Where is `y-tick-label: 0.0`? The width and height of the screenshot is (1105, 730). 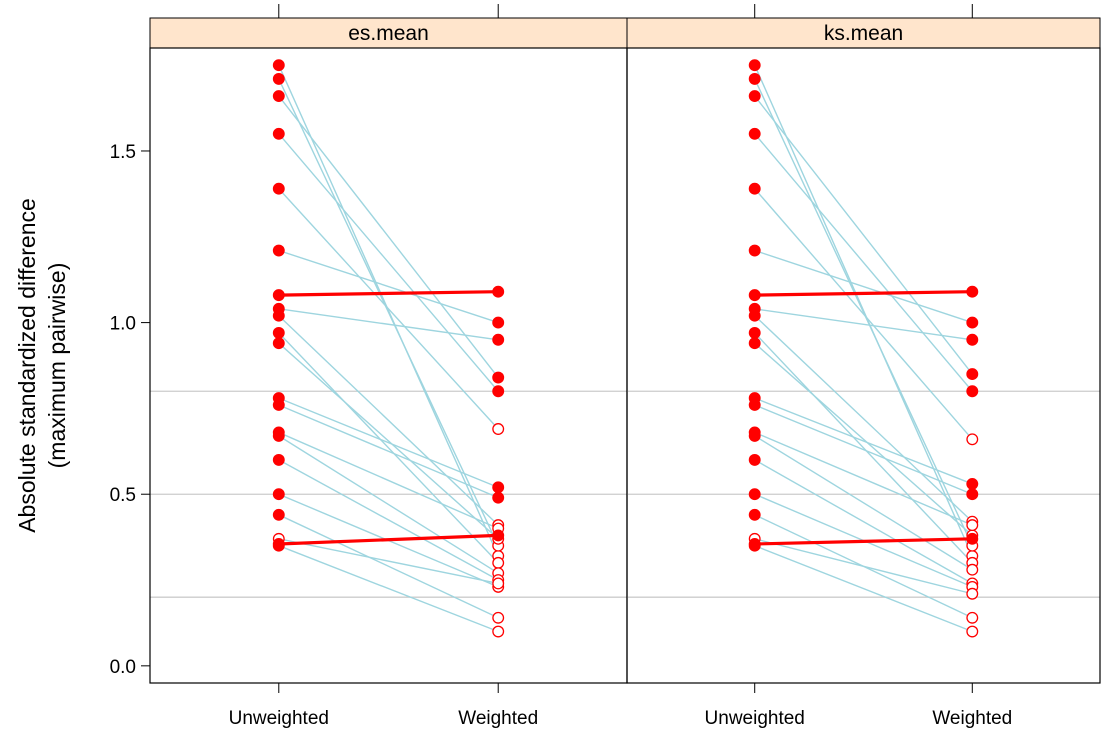 y-tick-label: 0.0 is located at coordinates (123, 667).